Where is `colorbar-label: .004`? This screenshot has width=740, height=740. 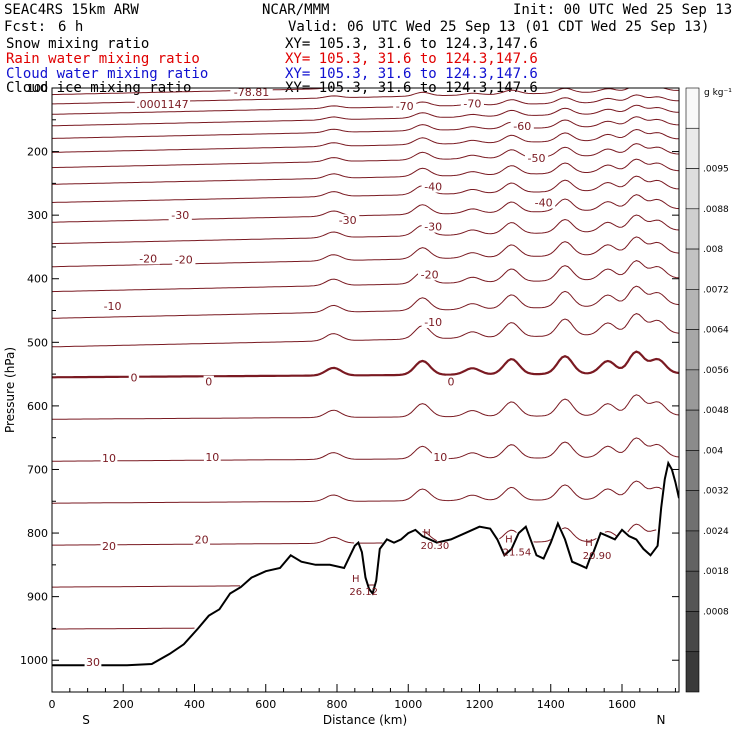
colorbar-label: .004 is located at coordinates (713, 451).